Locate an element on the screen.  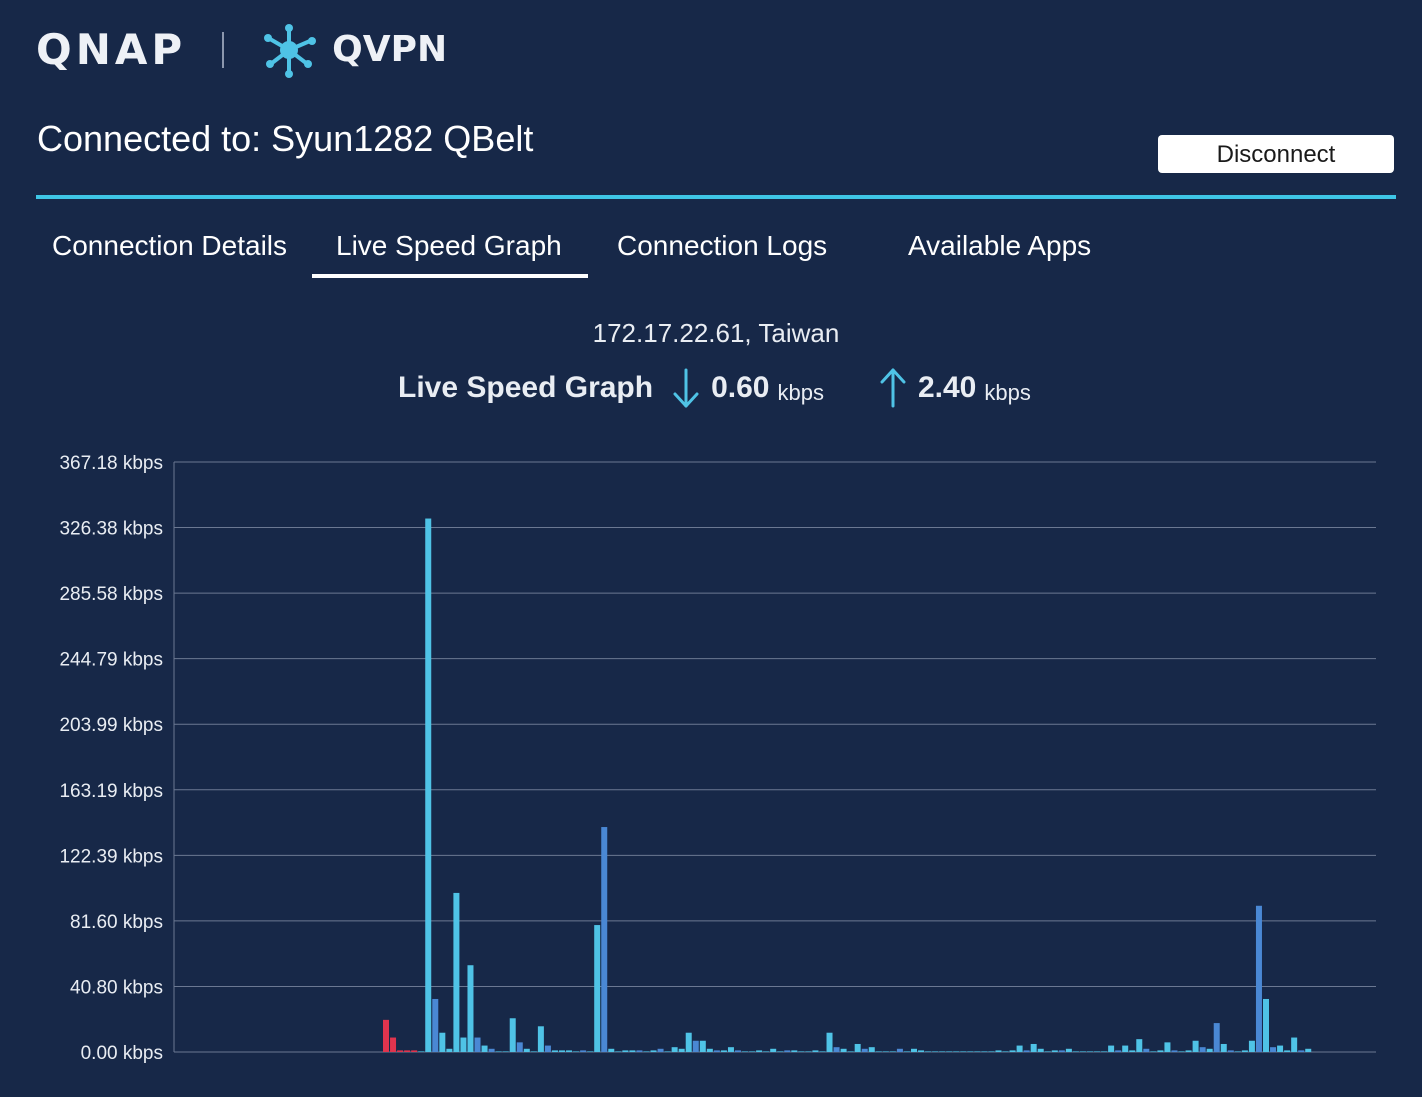
tab-connection-logs: Connection Logs is located at coordinates (722, 245).